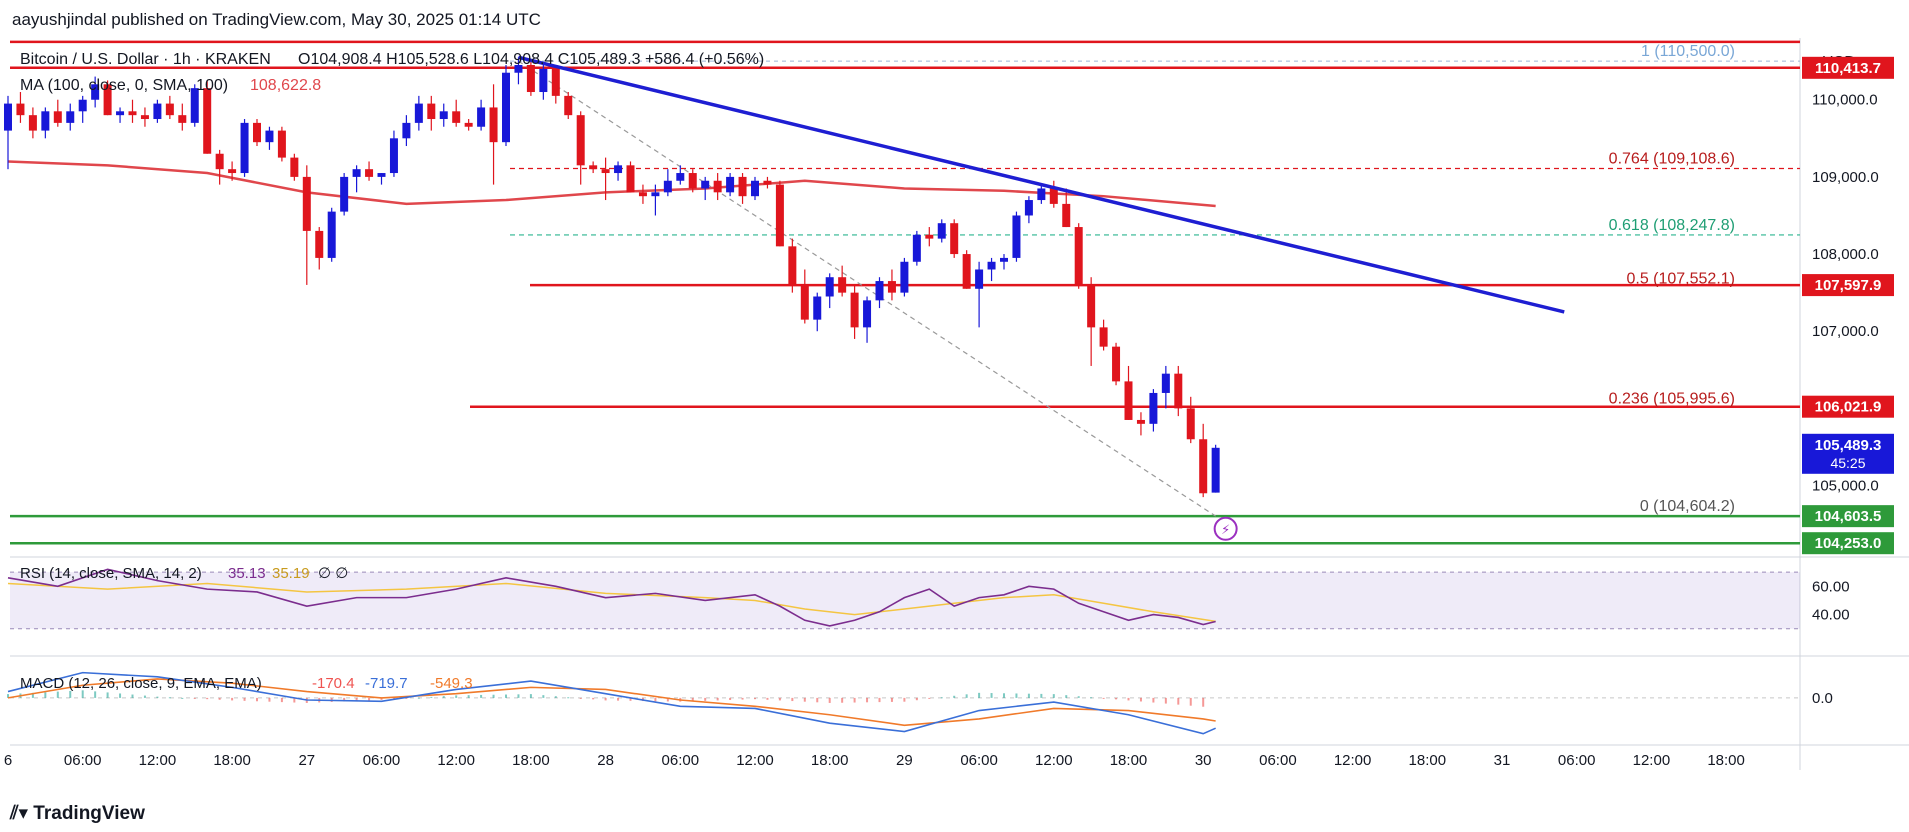 The image size is (1909, 832). I want to click on rsi-ma-line, so click(611, 602).